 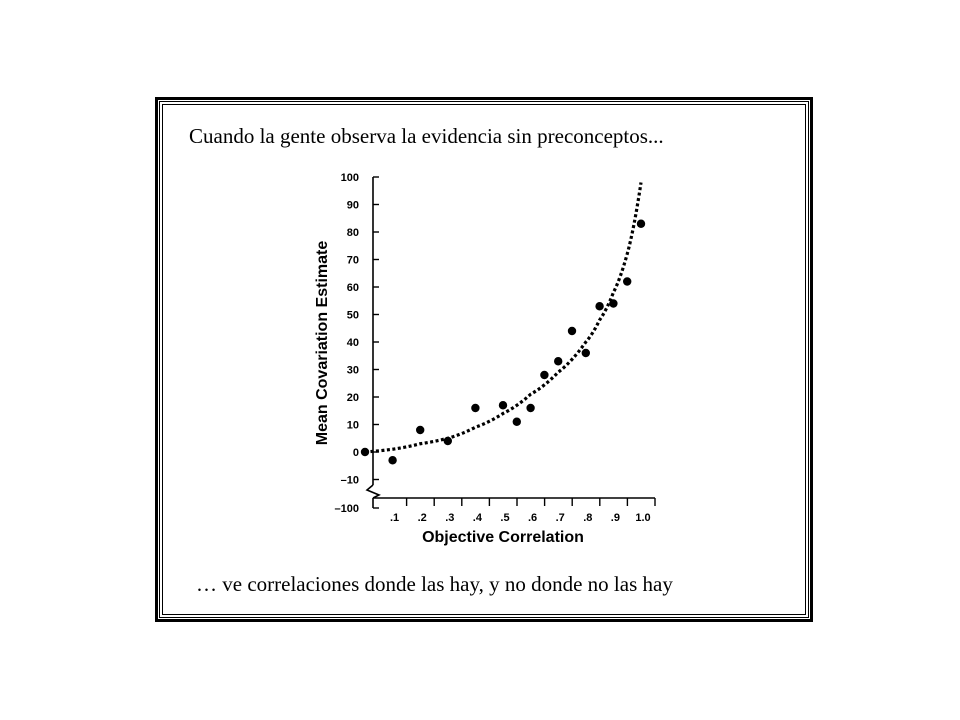 I want to click on x-tick-label: .5, so click(x=504, y=518).